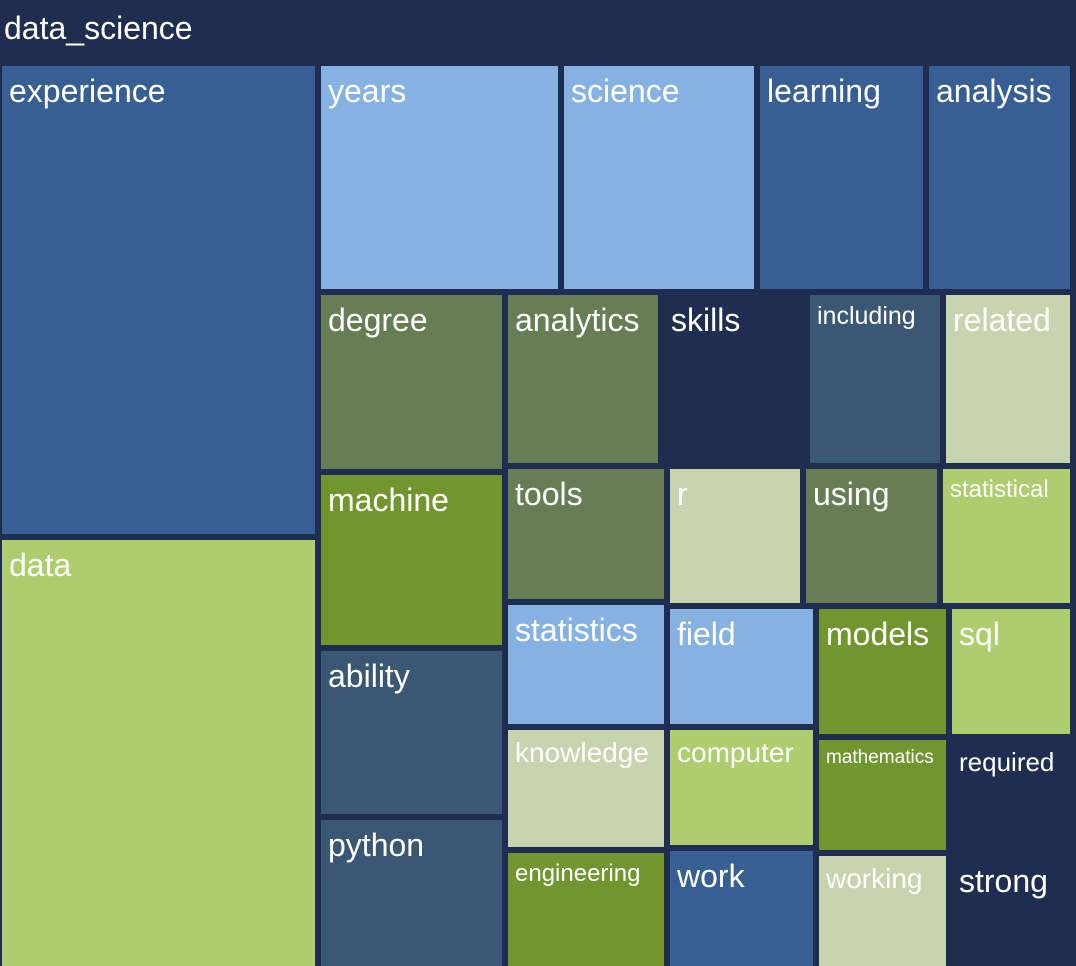 This screenshot has height=966, width=1076. I want to click on treemap-tile-sql: sql, so click(1011, 671).